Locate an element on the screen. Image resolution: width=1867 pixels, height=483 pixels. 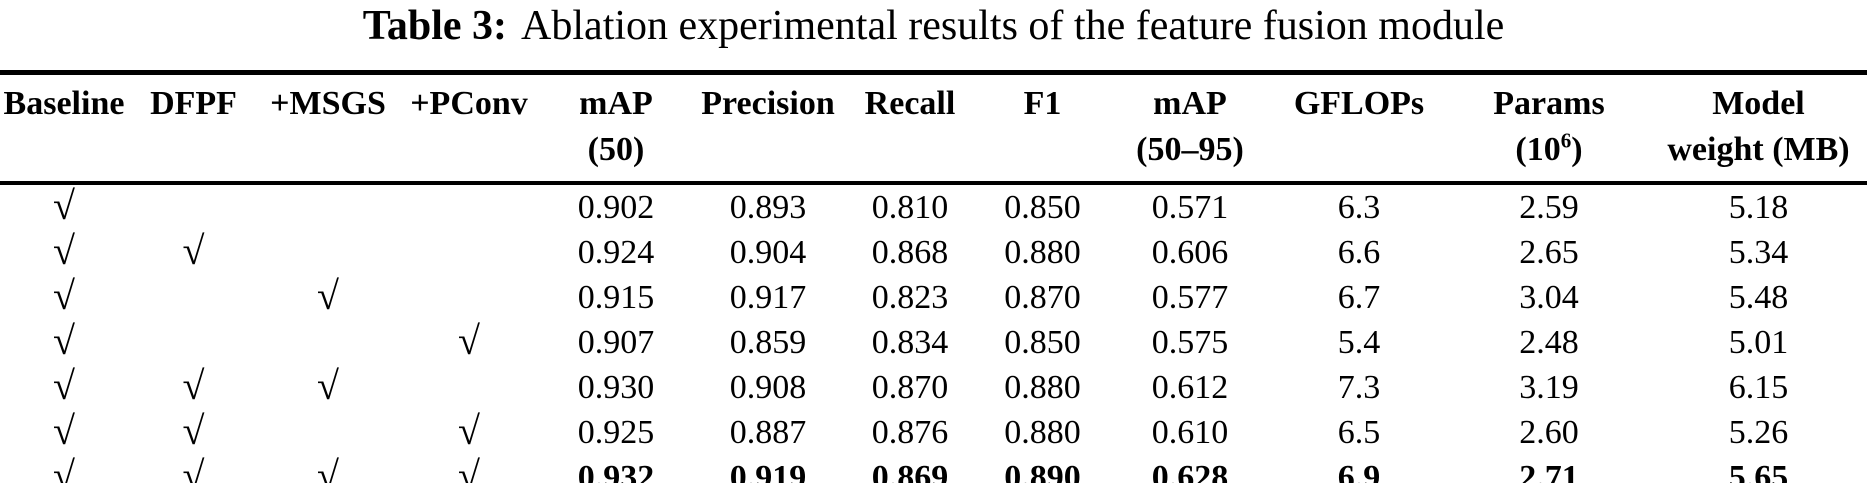
value-cell-precision: 0.859 is located at coordinates (768, 342).